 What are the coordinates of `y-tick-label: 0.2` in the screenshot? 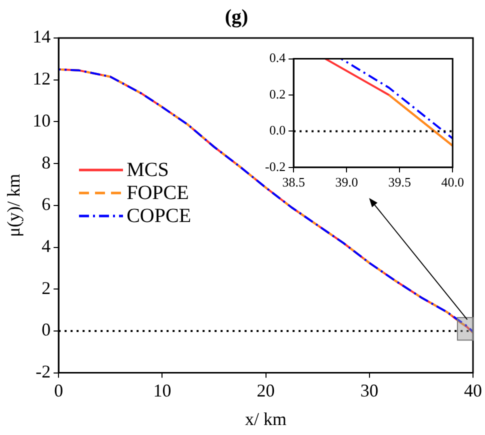 It's located at (277, 94).